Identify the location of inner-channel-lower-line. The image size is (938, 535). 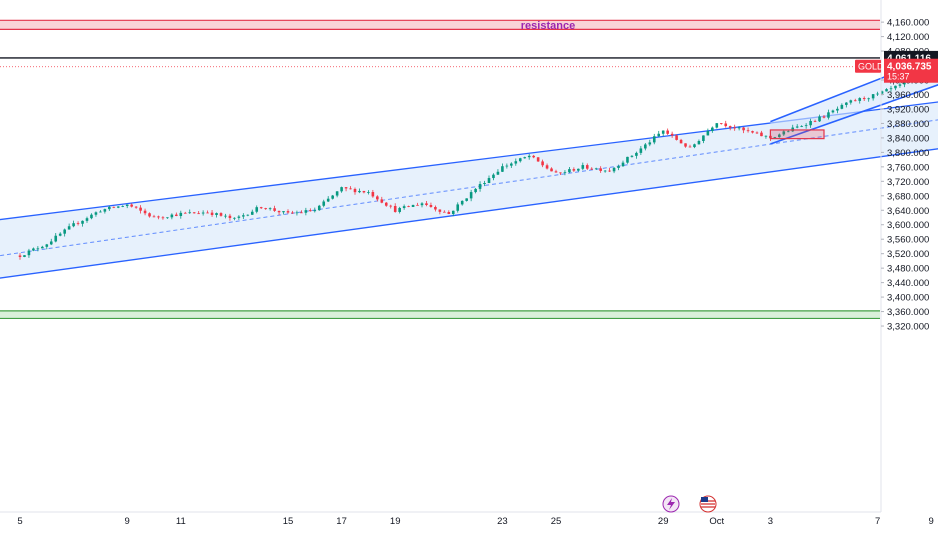
(854, 111).